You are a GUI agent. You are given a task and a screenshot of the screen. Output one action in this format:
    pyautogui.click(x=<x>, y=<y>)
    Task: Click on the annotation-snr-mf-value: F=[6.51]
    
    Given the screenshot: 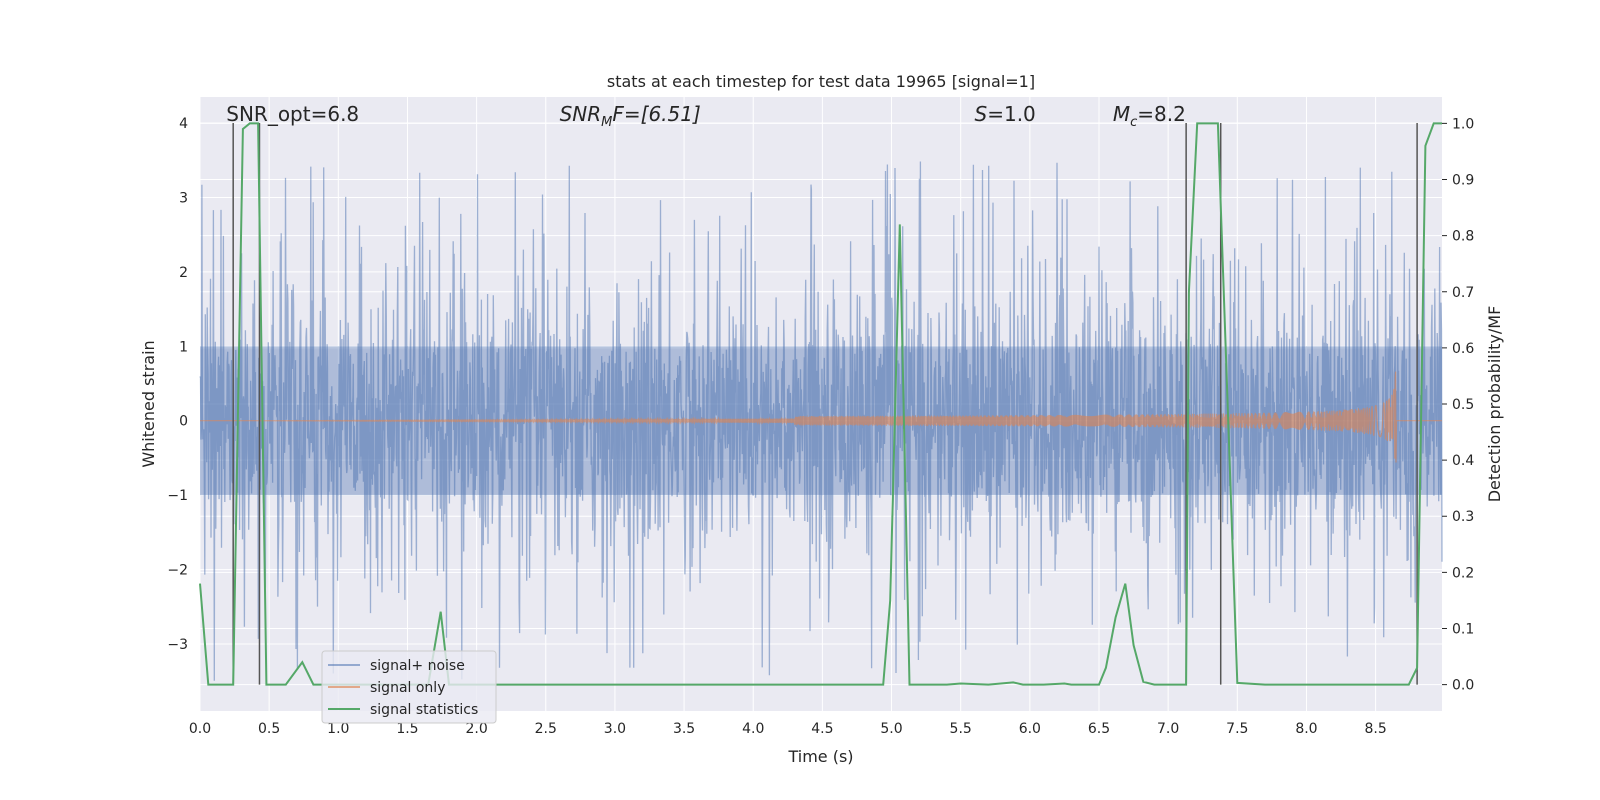 What is the action you would take?
    pyautogui.click(x=656, y=114)
    